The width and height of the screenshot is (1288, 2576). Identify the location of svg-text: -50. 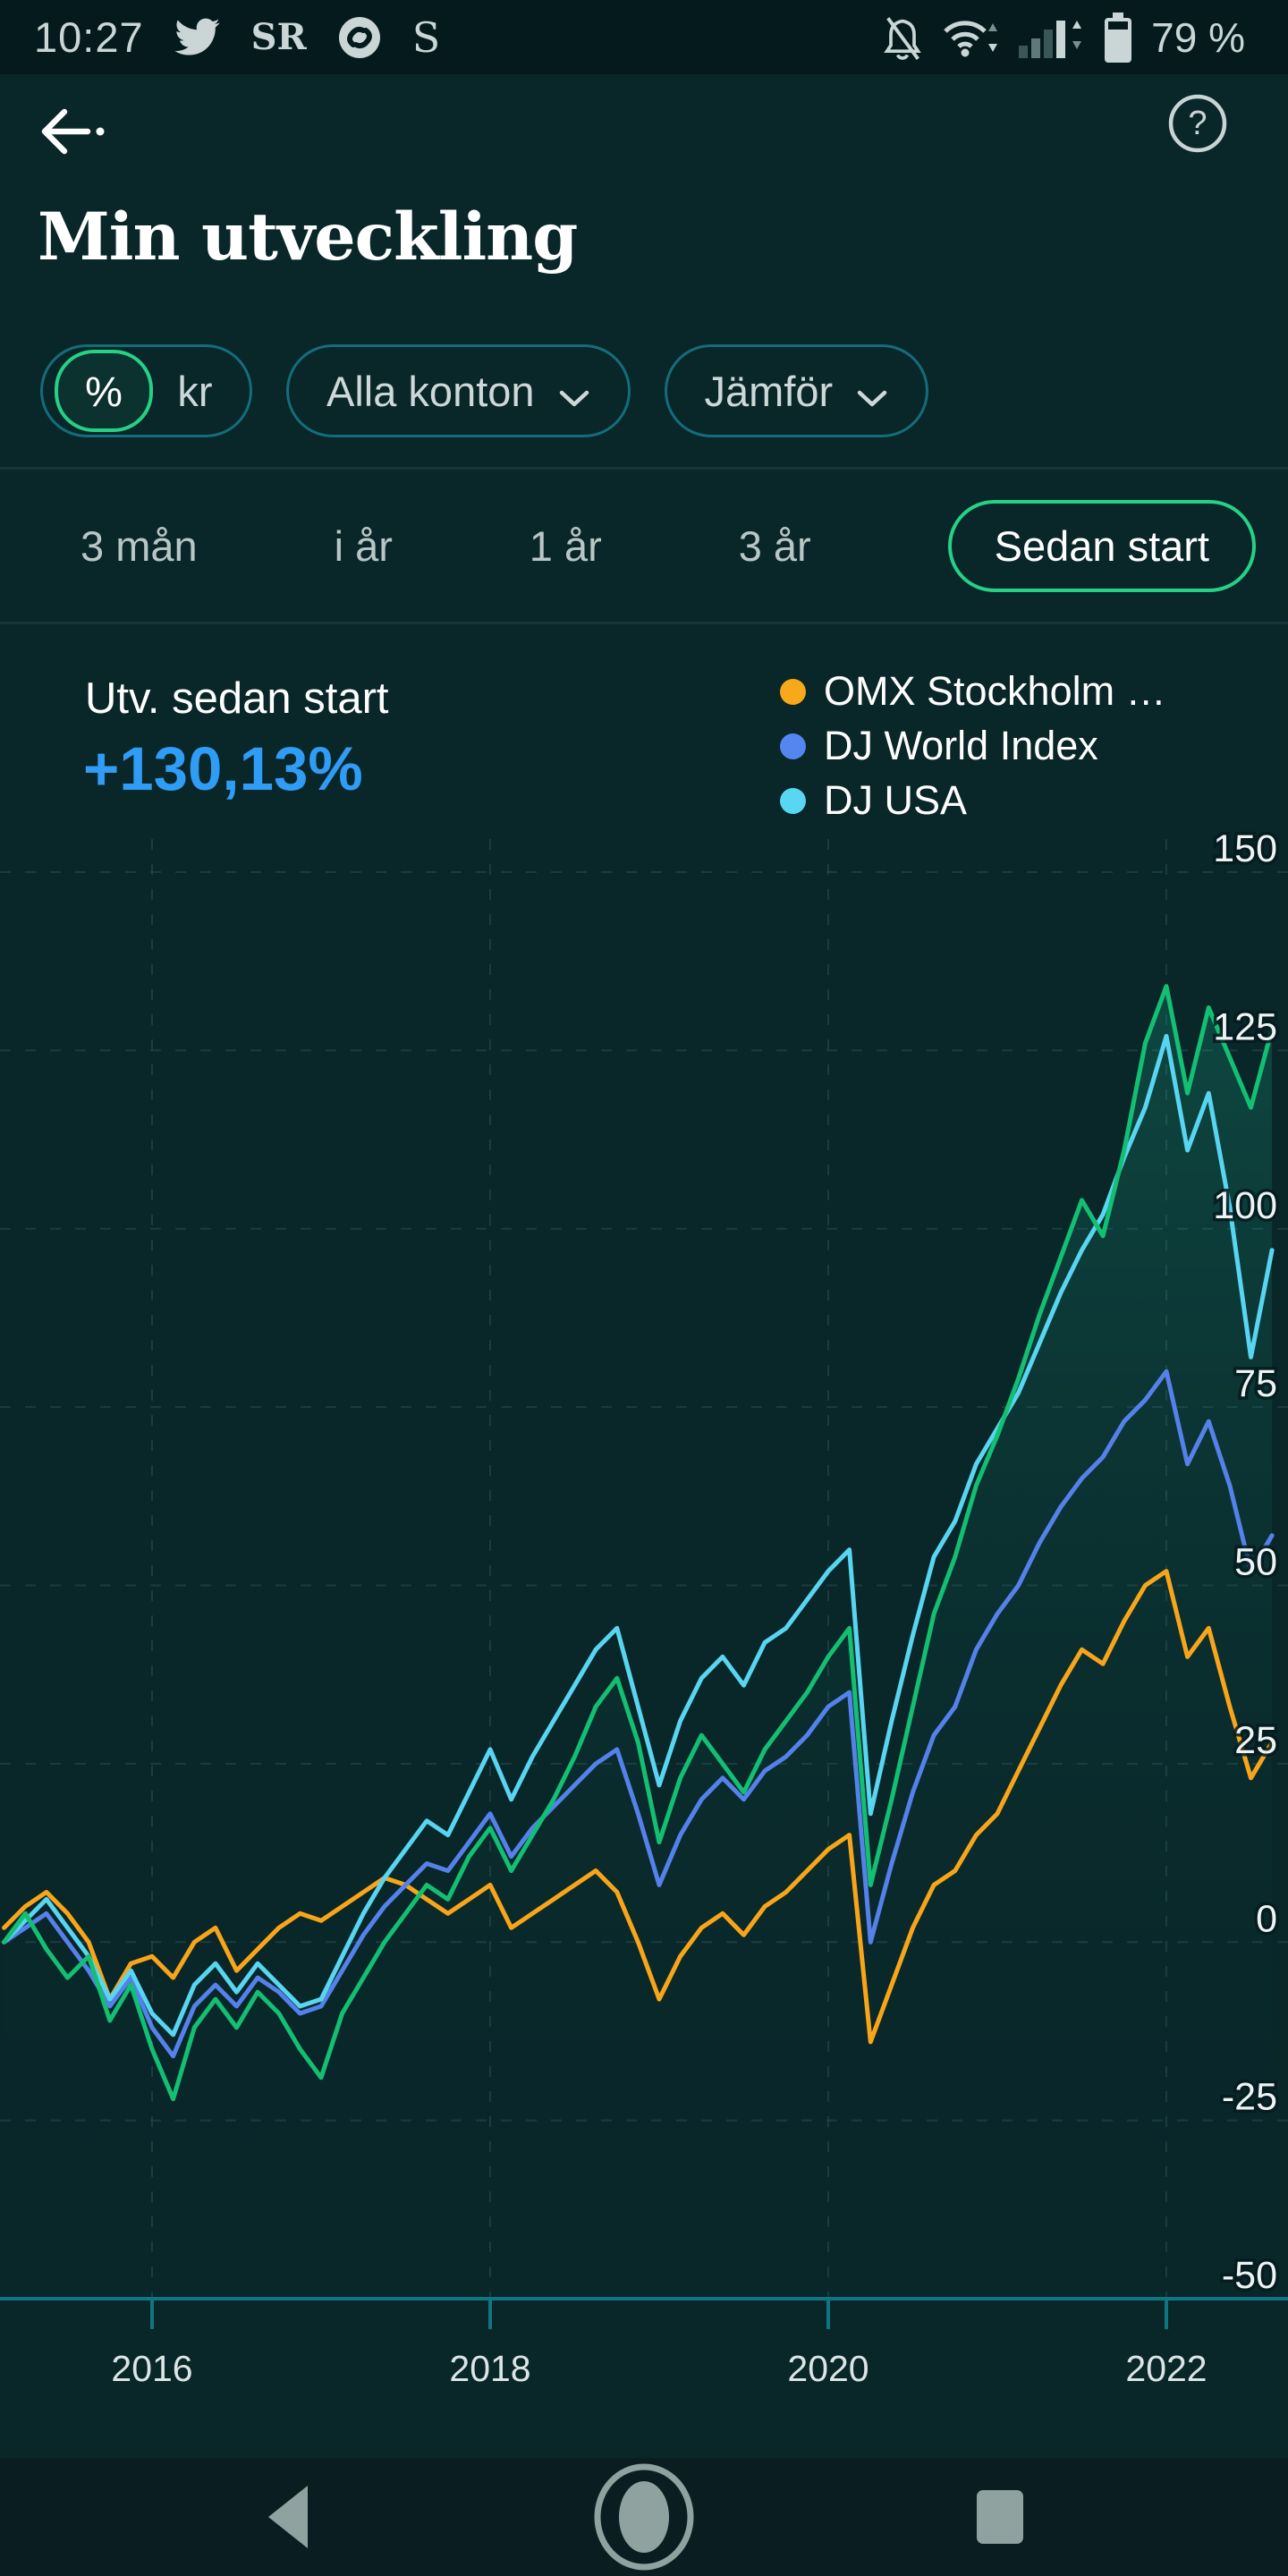
(1249, 2275).